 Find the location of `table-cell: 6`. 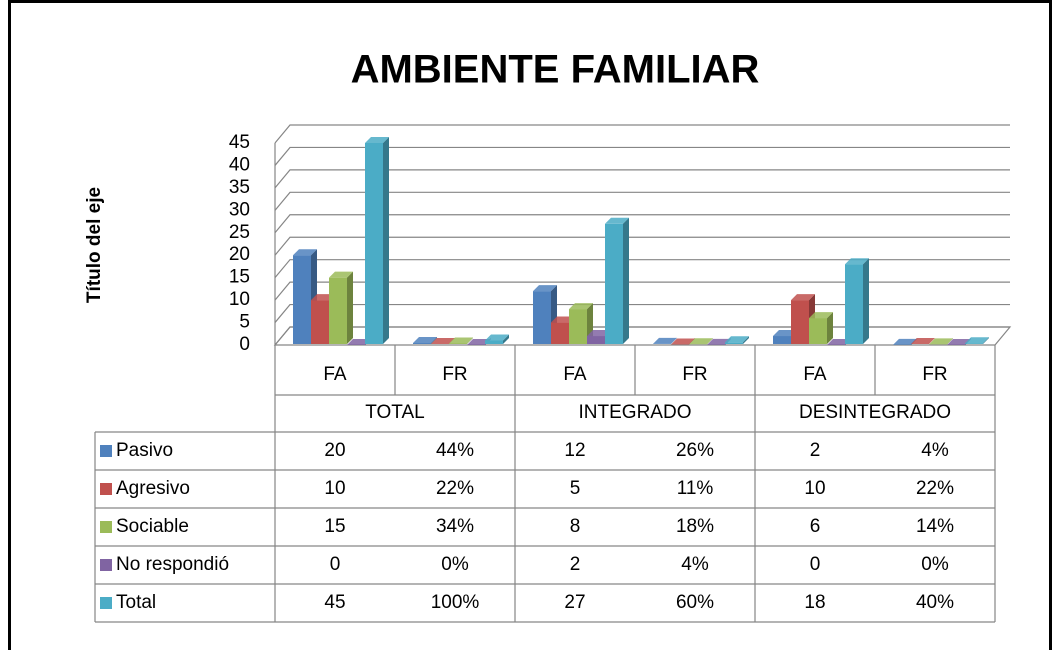

table-cell: 6 is located at coordinates (815, 526).